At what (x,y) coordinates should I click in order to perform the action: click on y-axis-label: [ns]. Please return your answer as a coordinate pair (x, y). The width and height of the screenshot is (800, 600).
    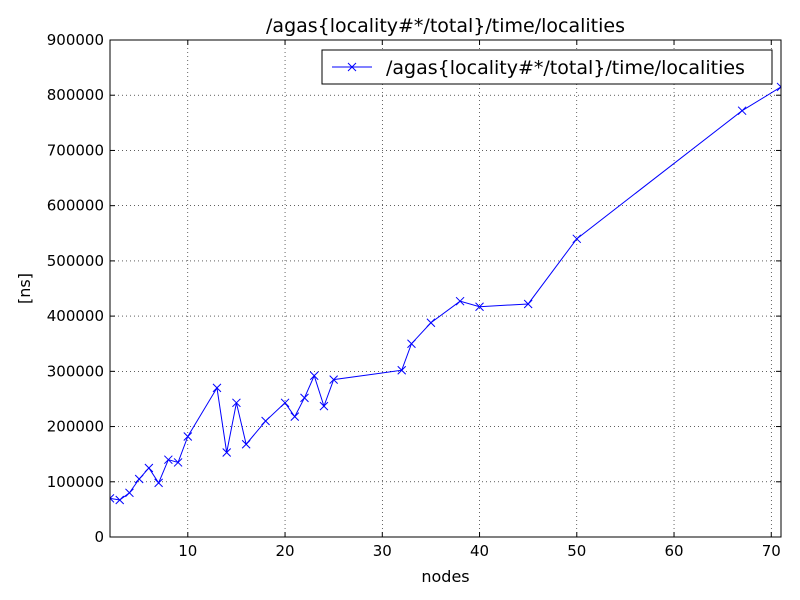
    Looking at the image, I should click on (24, 288).